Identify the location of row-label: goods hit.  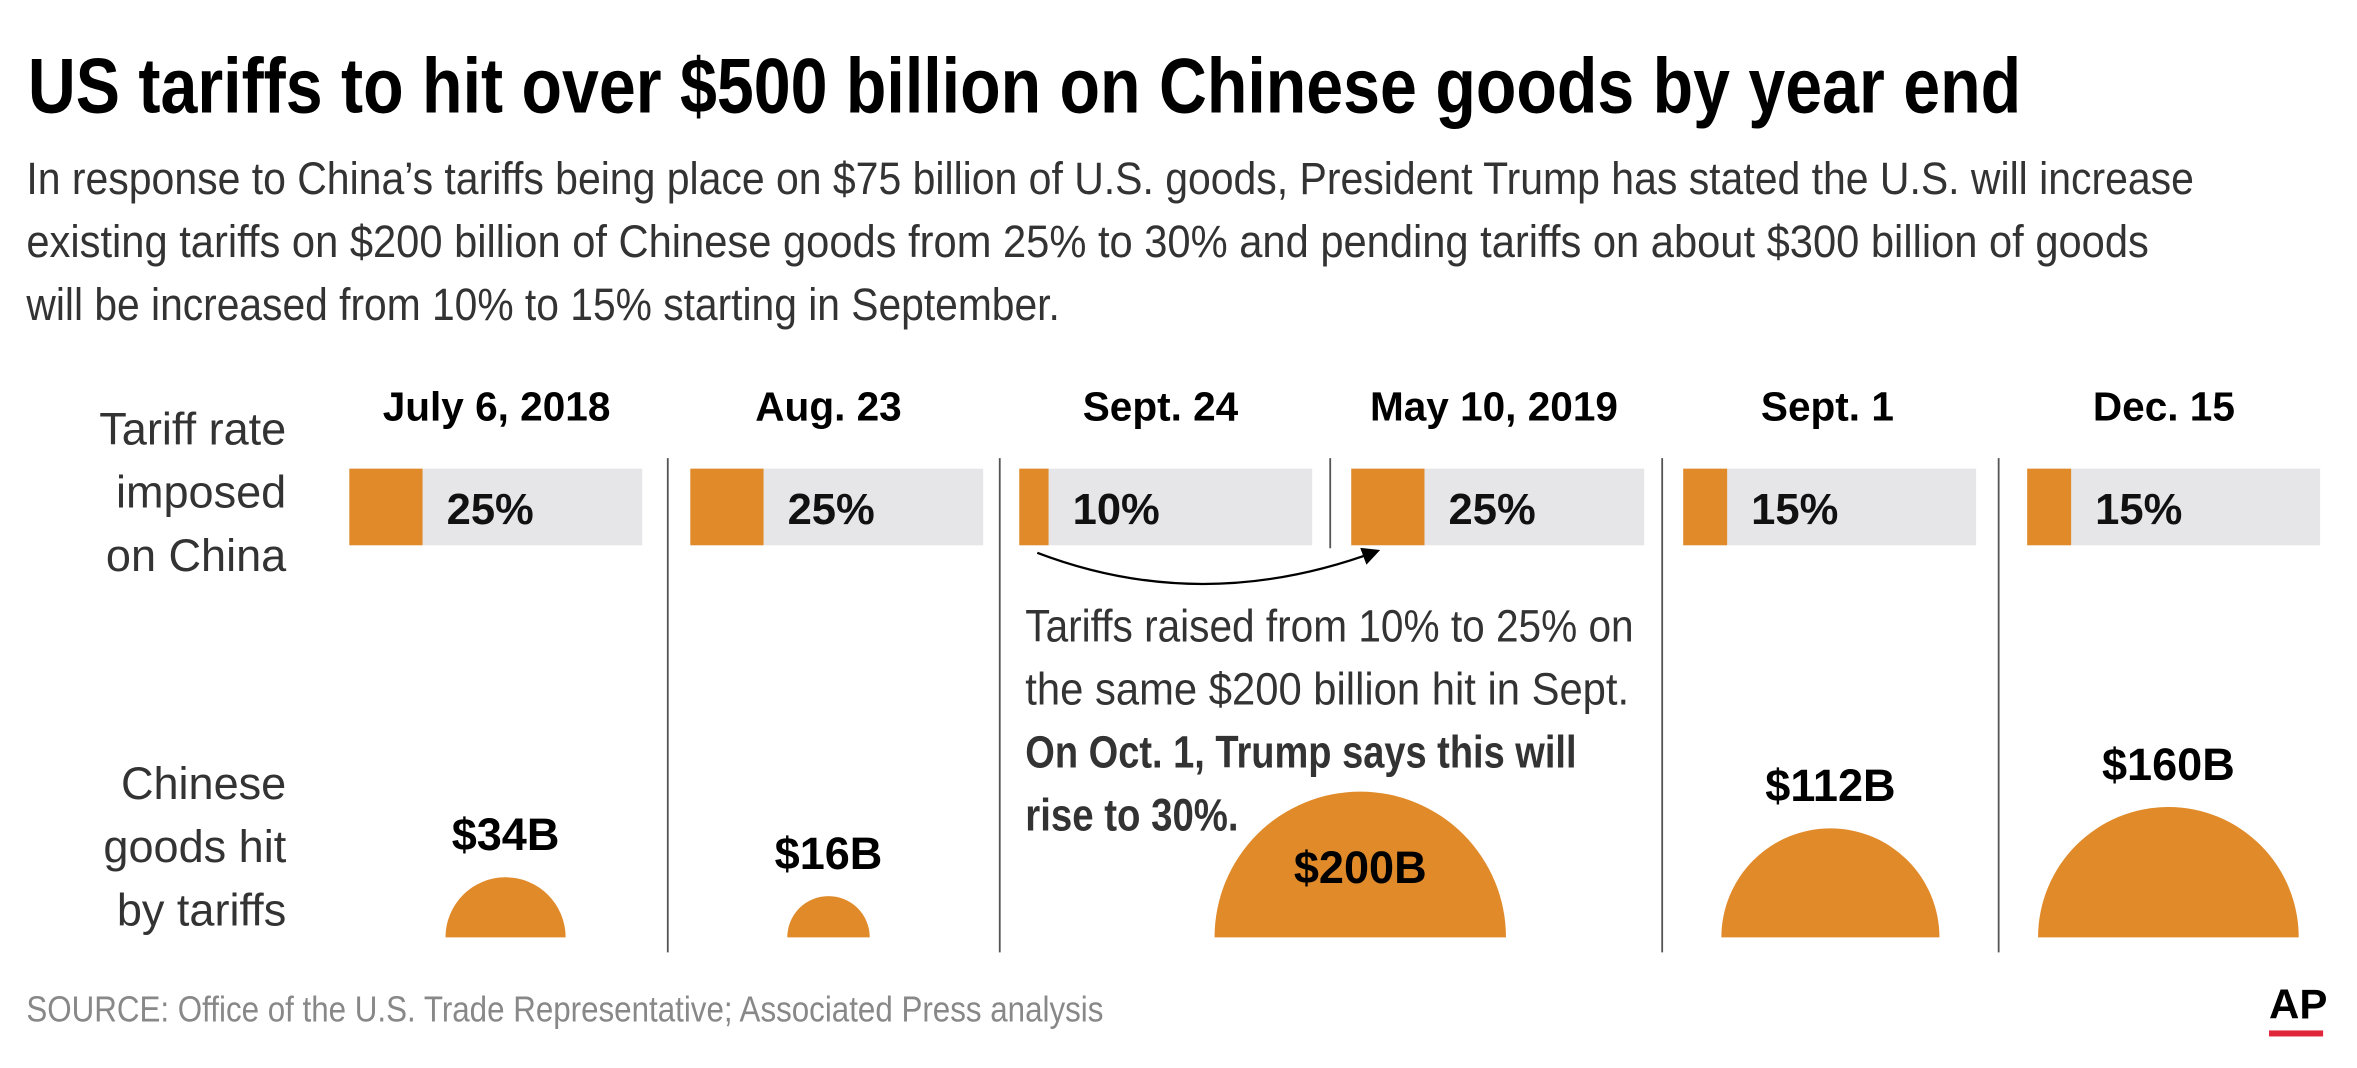
(194, 846).